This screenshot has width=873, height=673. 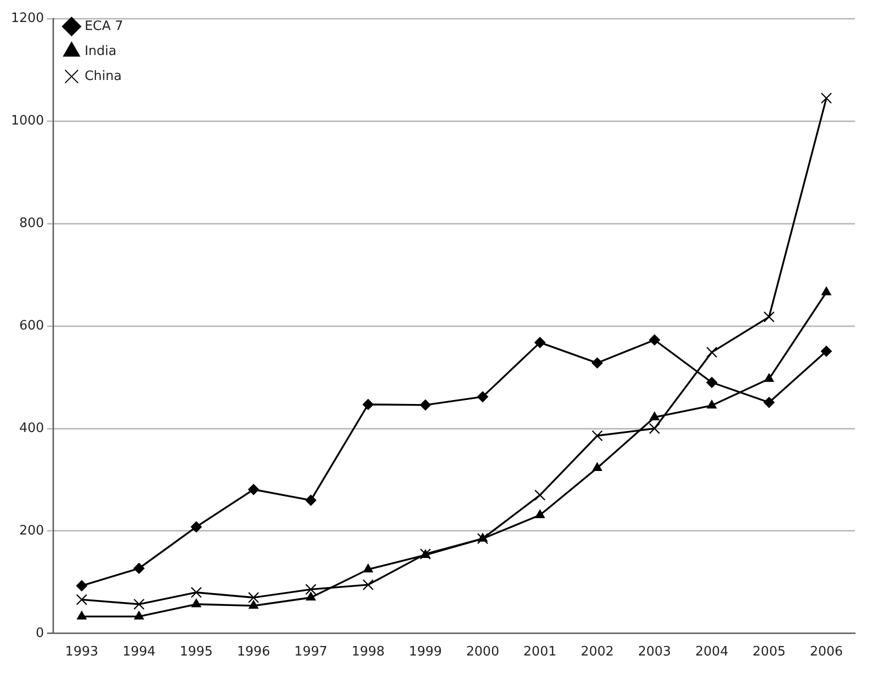 I want to click on x-tick-label: 2003, so click(x=655, y=652).